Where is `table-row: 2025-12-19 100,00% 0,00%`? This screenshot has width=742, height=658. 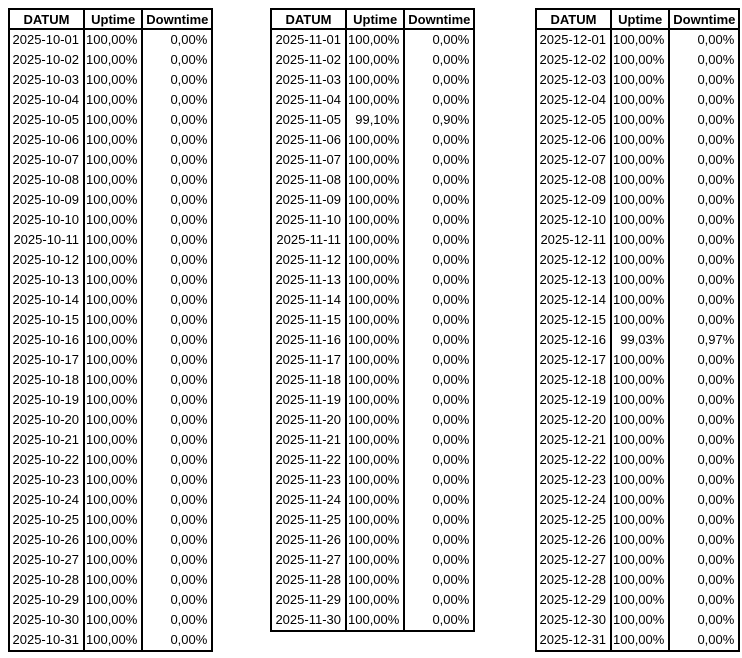 table-row: 2025-12-19 100,00% 0,00% is located at coordinates (638, 400).